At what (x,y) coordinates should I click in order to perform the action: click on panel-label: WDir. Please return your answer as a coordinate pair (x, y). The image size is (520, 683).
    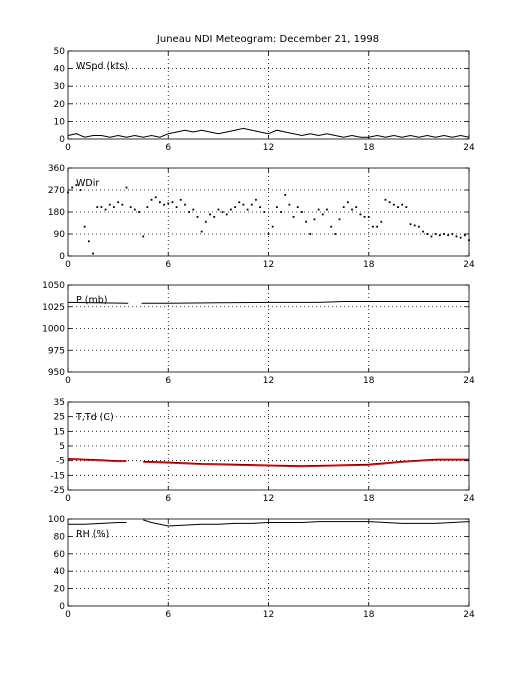
    Looking at the image, I should click on (87, 183).